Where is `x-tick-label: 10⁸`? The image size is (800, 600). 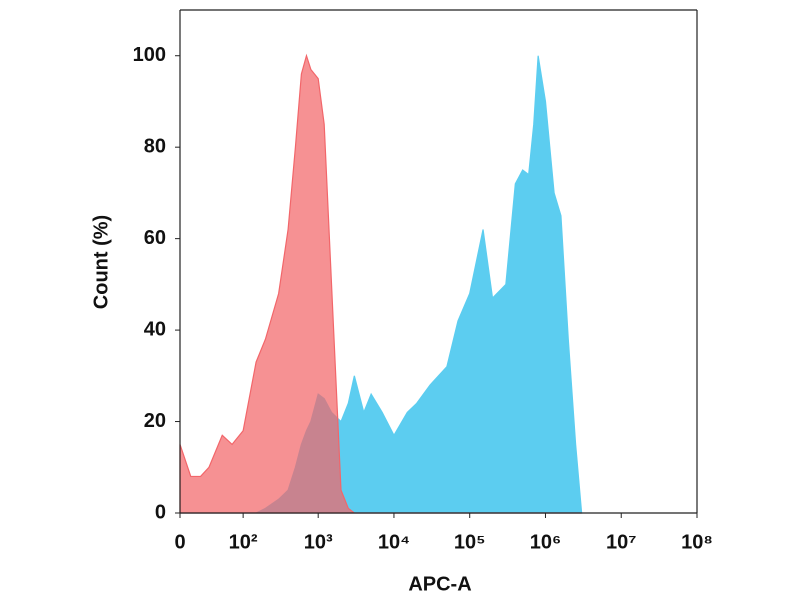
x-tick-label: 10⁸ is located at coordinates (697, 542).